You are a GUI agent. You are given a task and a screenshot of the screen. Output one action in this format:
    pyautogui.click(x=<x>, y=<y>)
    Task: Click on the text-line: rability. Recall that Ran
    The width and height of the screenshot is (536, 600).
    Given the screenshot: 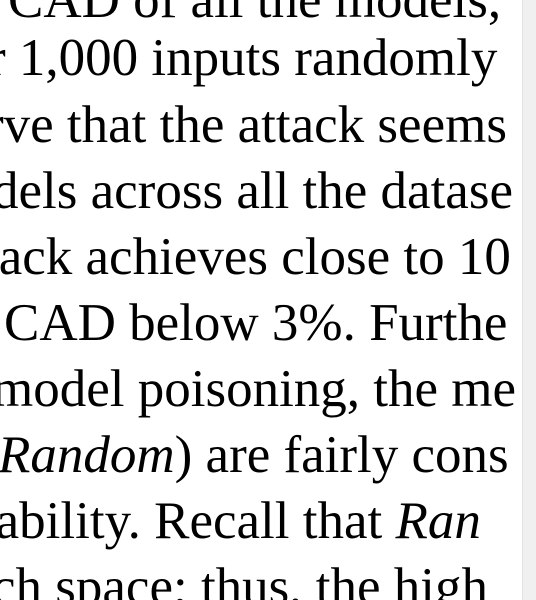 What is the action you would take?
    pyautogui.click(x=240, y=521)
    